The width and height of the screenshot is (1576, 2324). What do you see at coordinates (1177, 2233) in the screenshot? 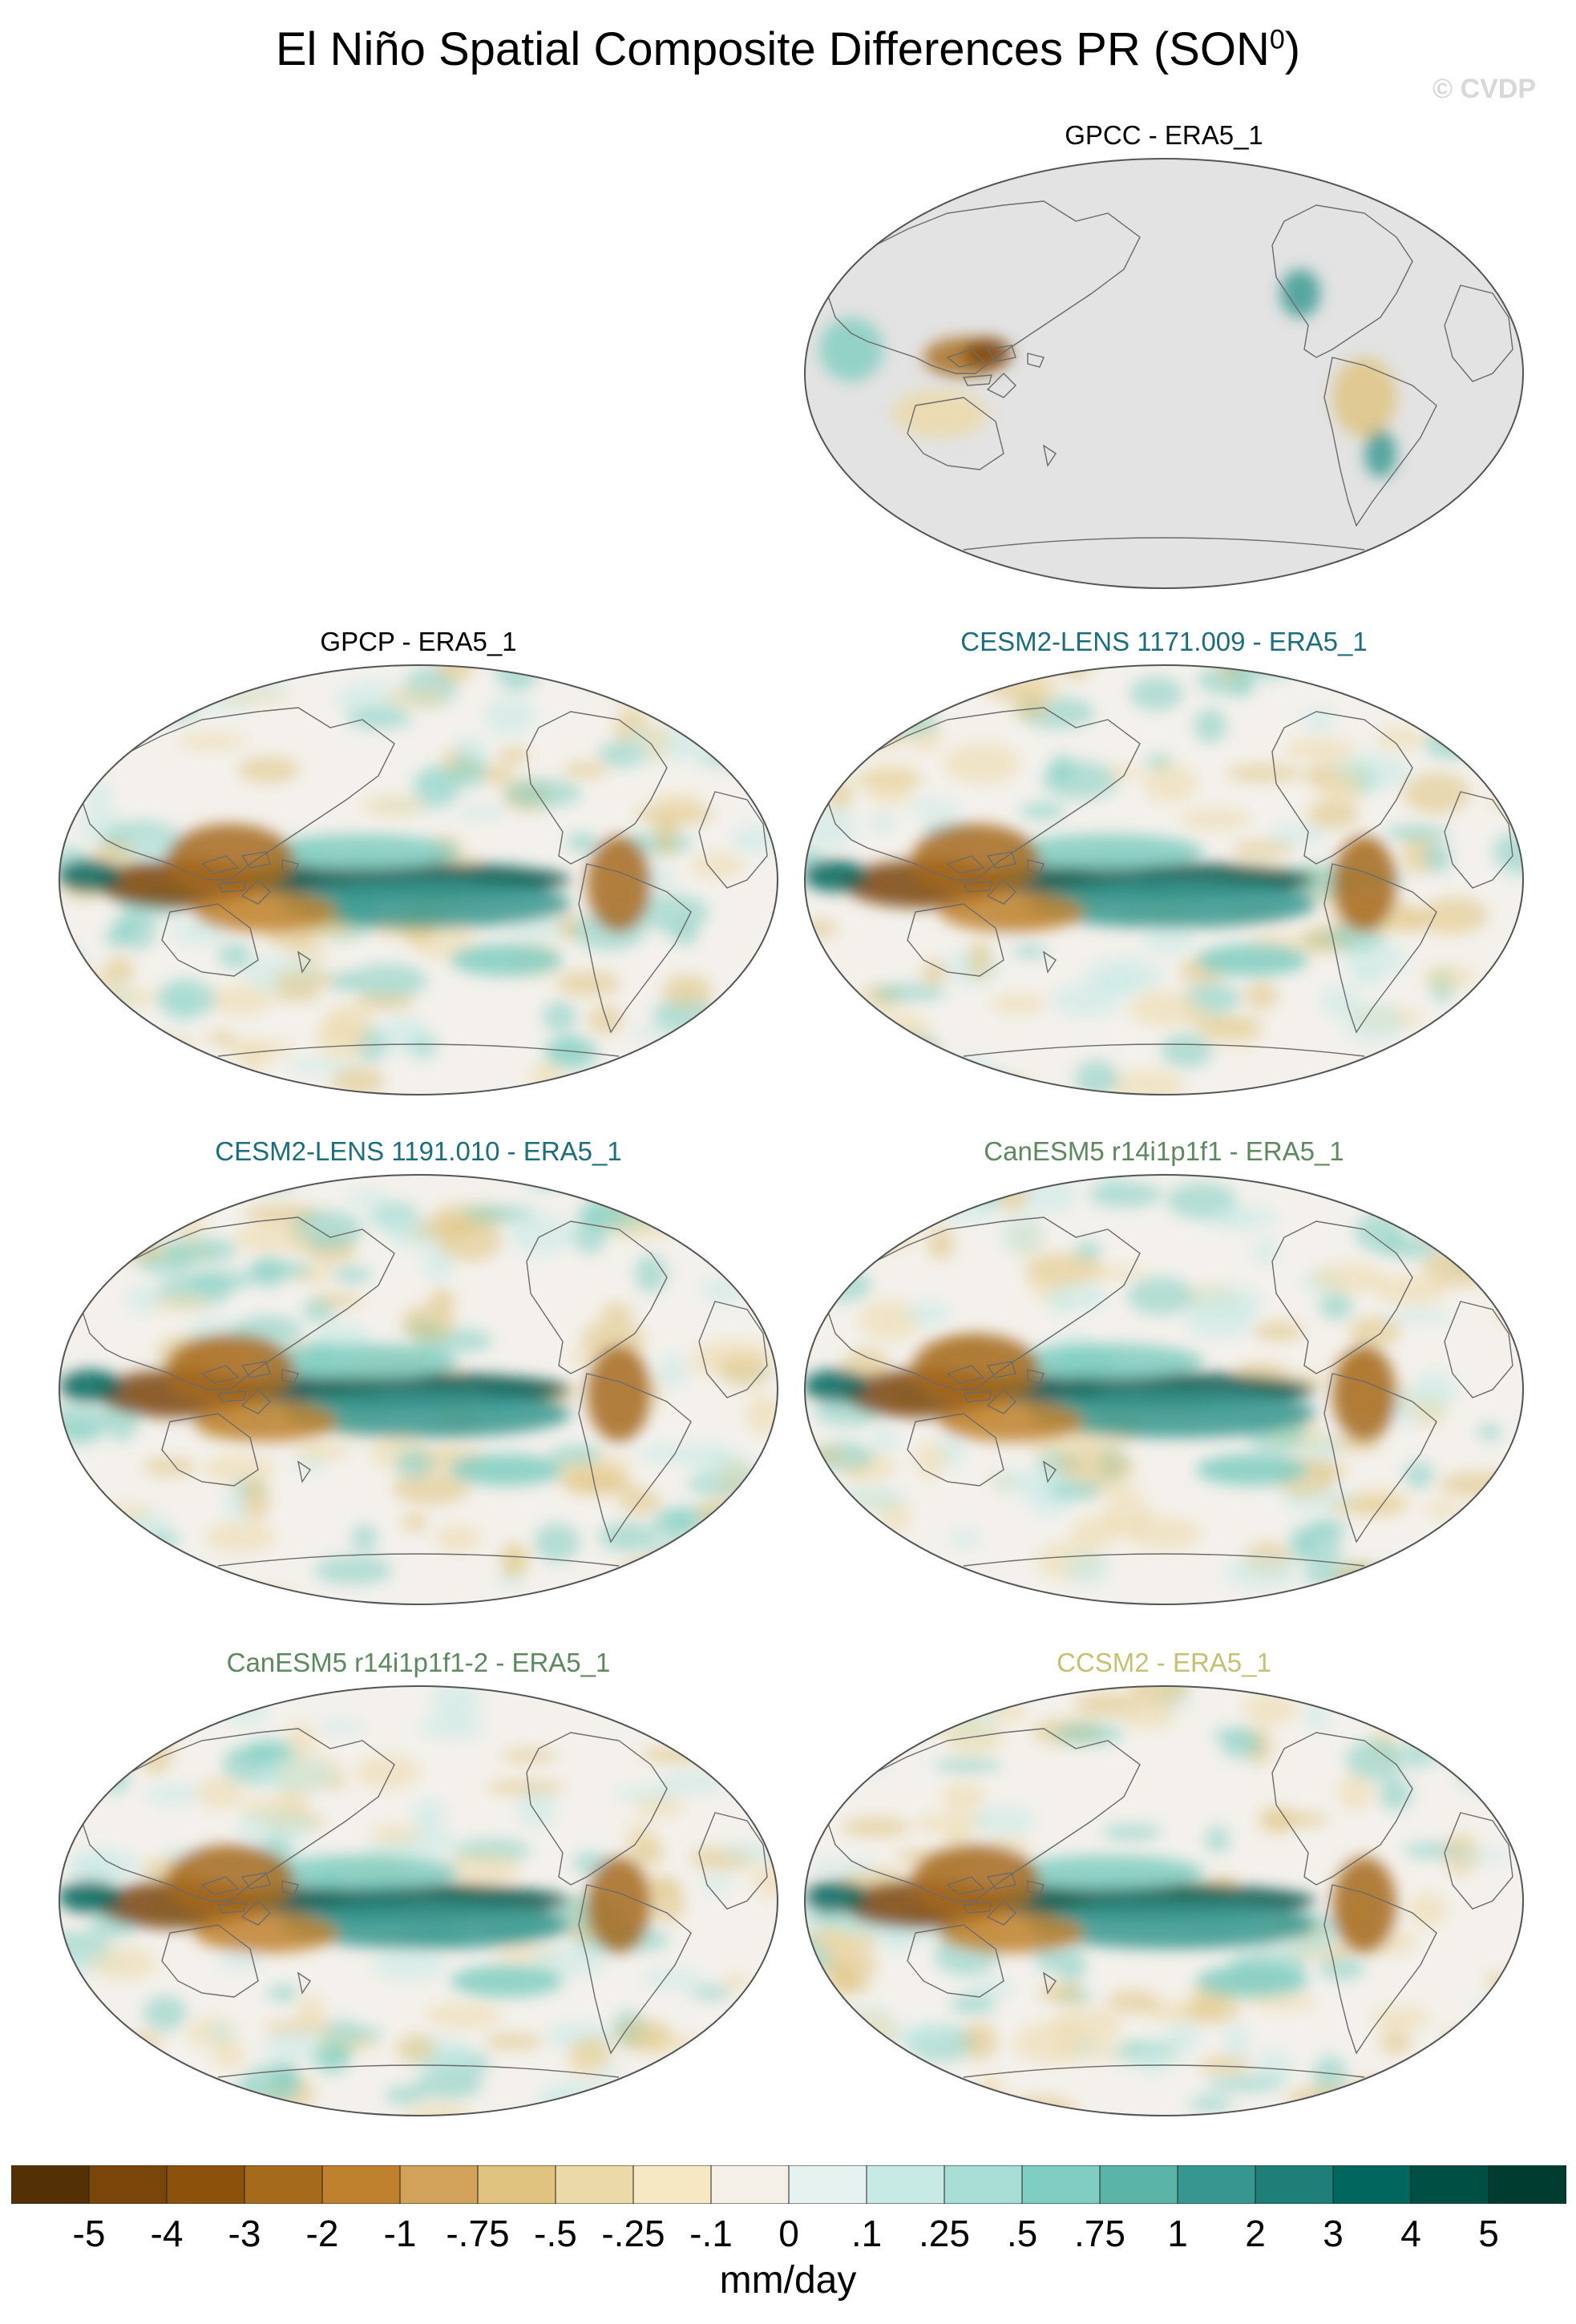
I see `colorbar-tick-label: 1` at bounding box center [1177, 2233].